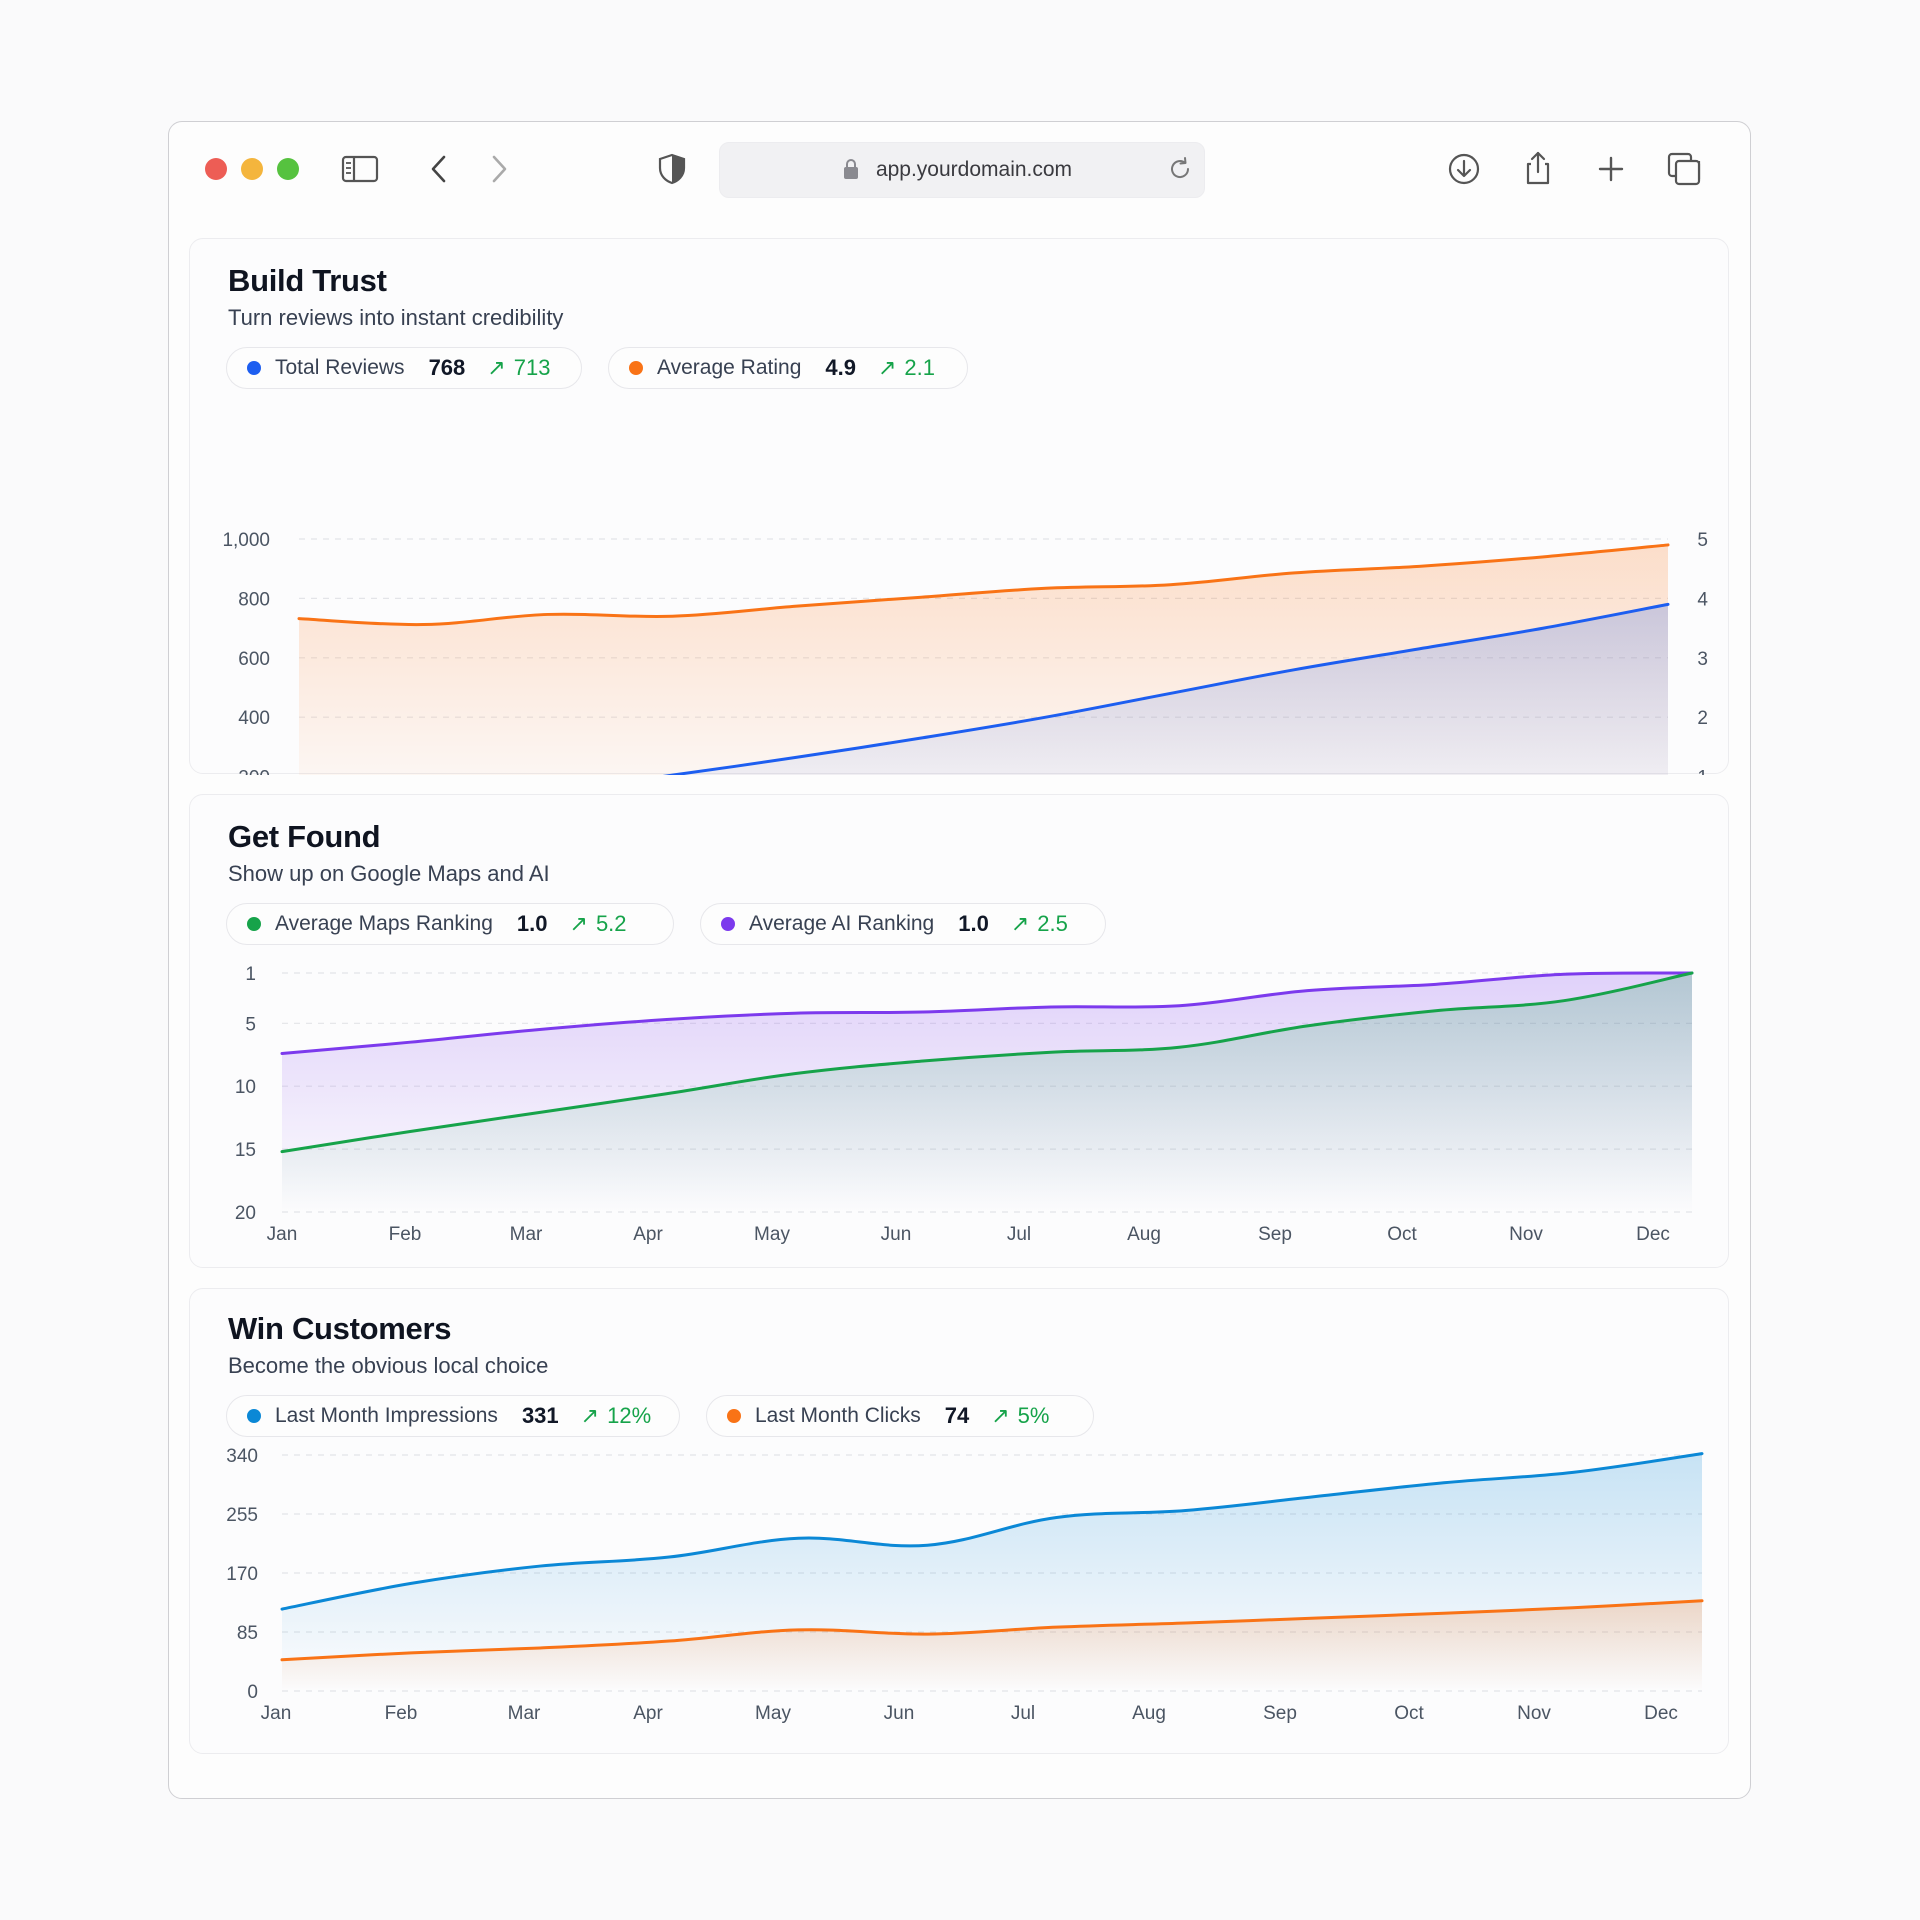 Image resolution: width=1920 pixels, height=1920 pixels. Describe the element at coordinates (340, 1328) in the screenshot. I see `card-title: Win Customers` at that location.